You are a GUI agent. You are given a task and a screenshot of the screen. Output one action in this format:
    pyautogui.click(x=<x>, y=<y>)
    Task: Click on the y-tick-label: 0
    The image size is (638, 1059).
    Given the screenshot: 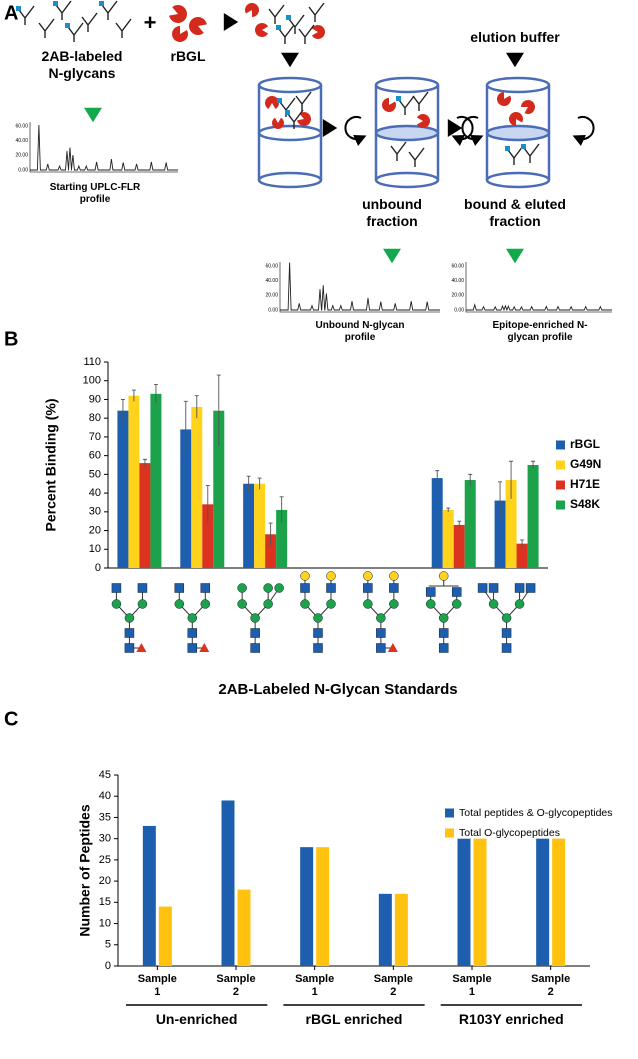 What is the action you would take?
    pyautogui.click(x=108, y=966)
    